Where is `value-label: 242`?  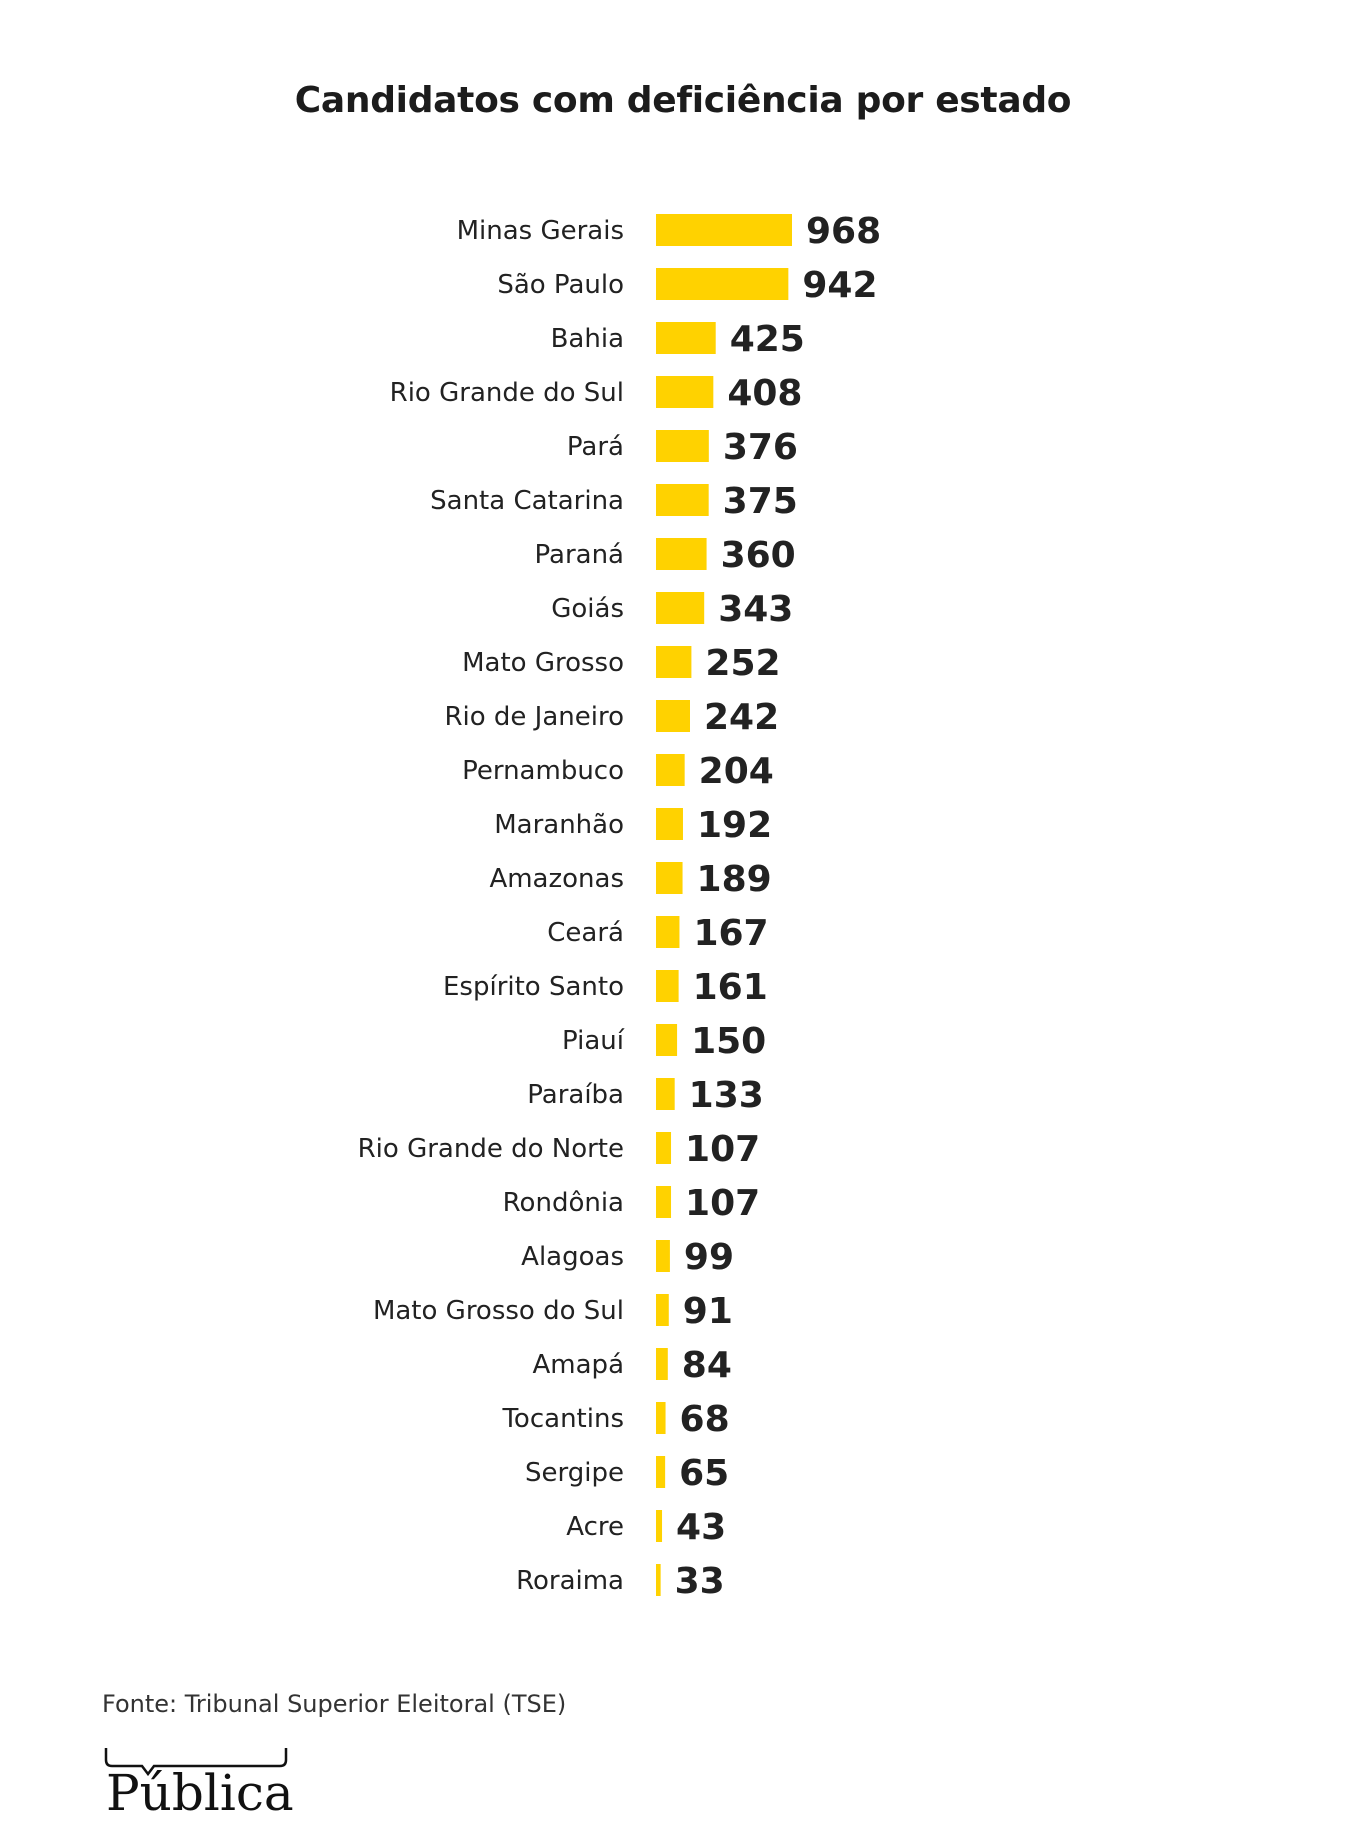 value-label: 242 is located at coordinates (741, 717).